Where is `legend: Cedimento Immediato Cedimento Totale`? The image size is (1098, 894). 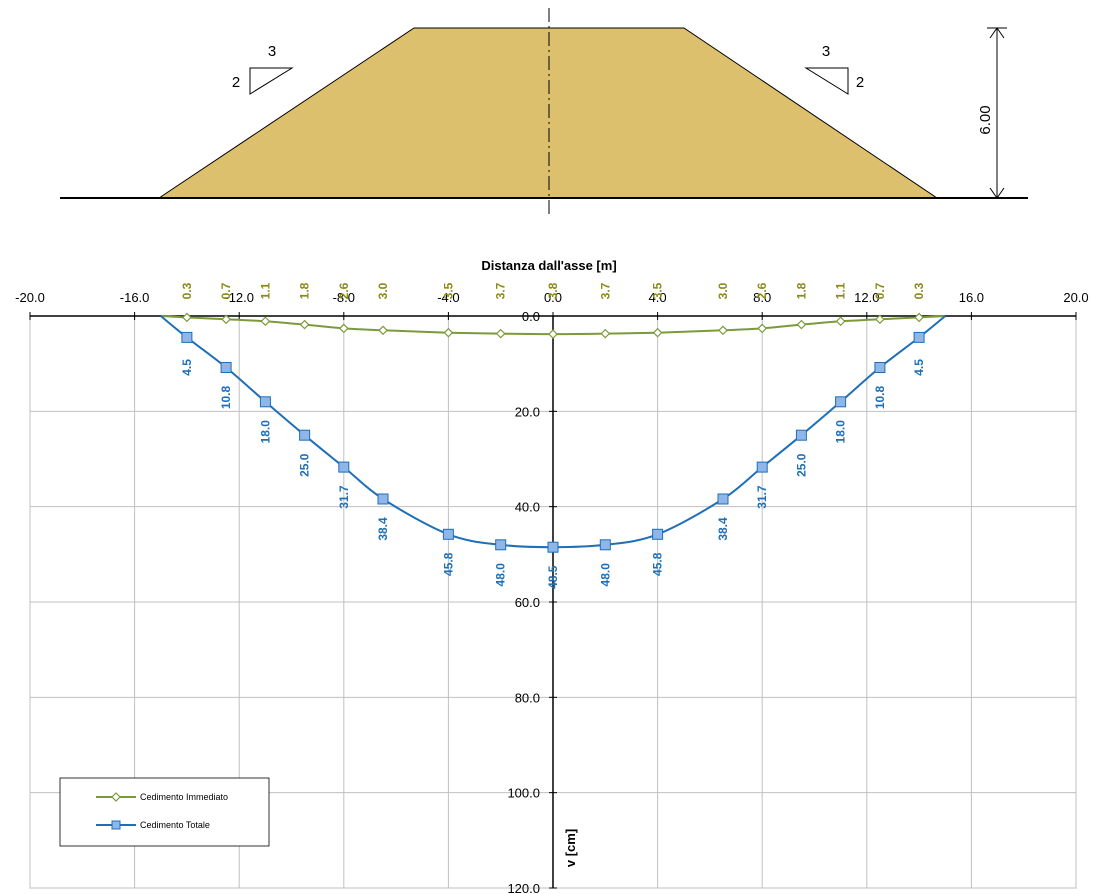
legend: Cedimento Immediato Cedimento Totale is located at coordinates (164, 812).